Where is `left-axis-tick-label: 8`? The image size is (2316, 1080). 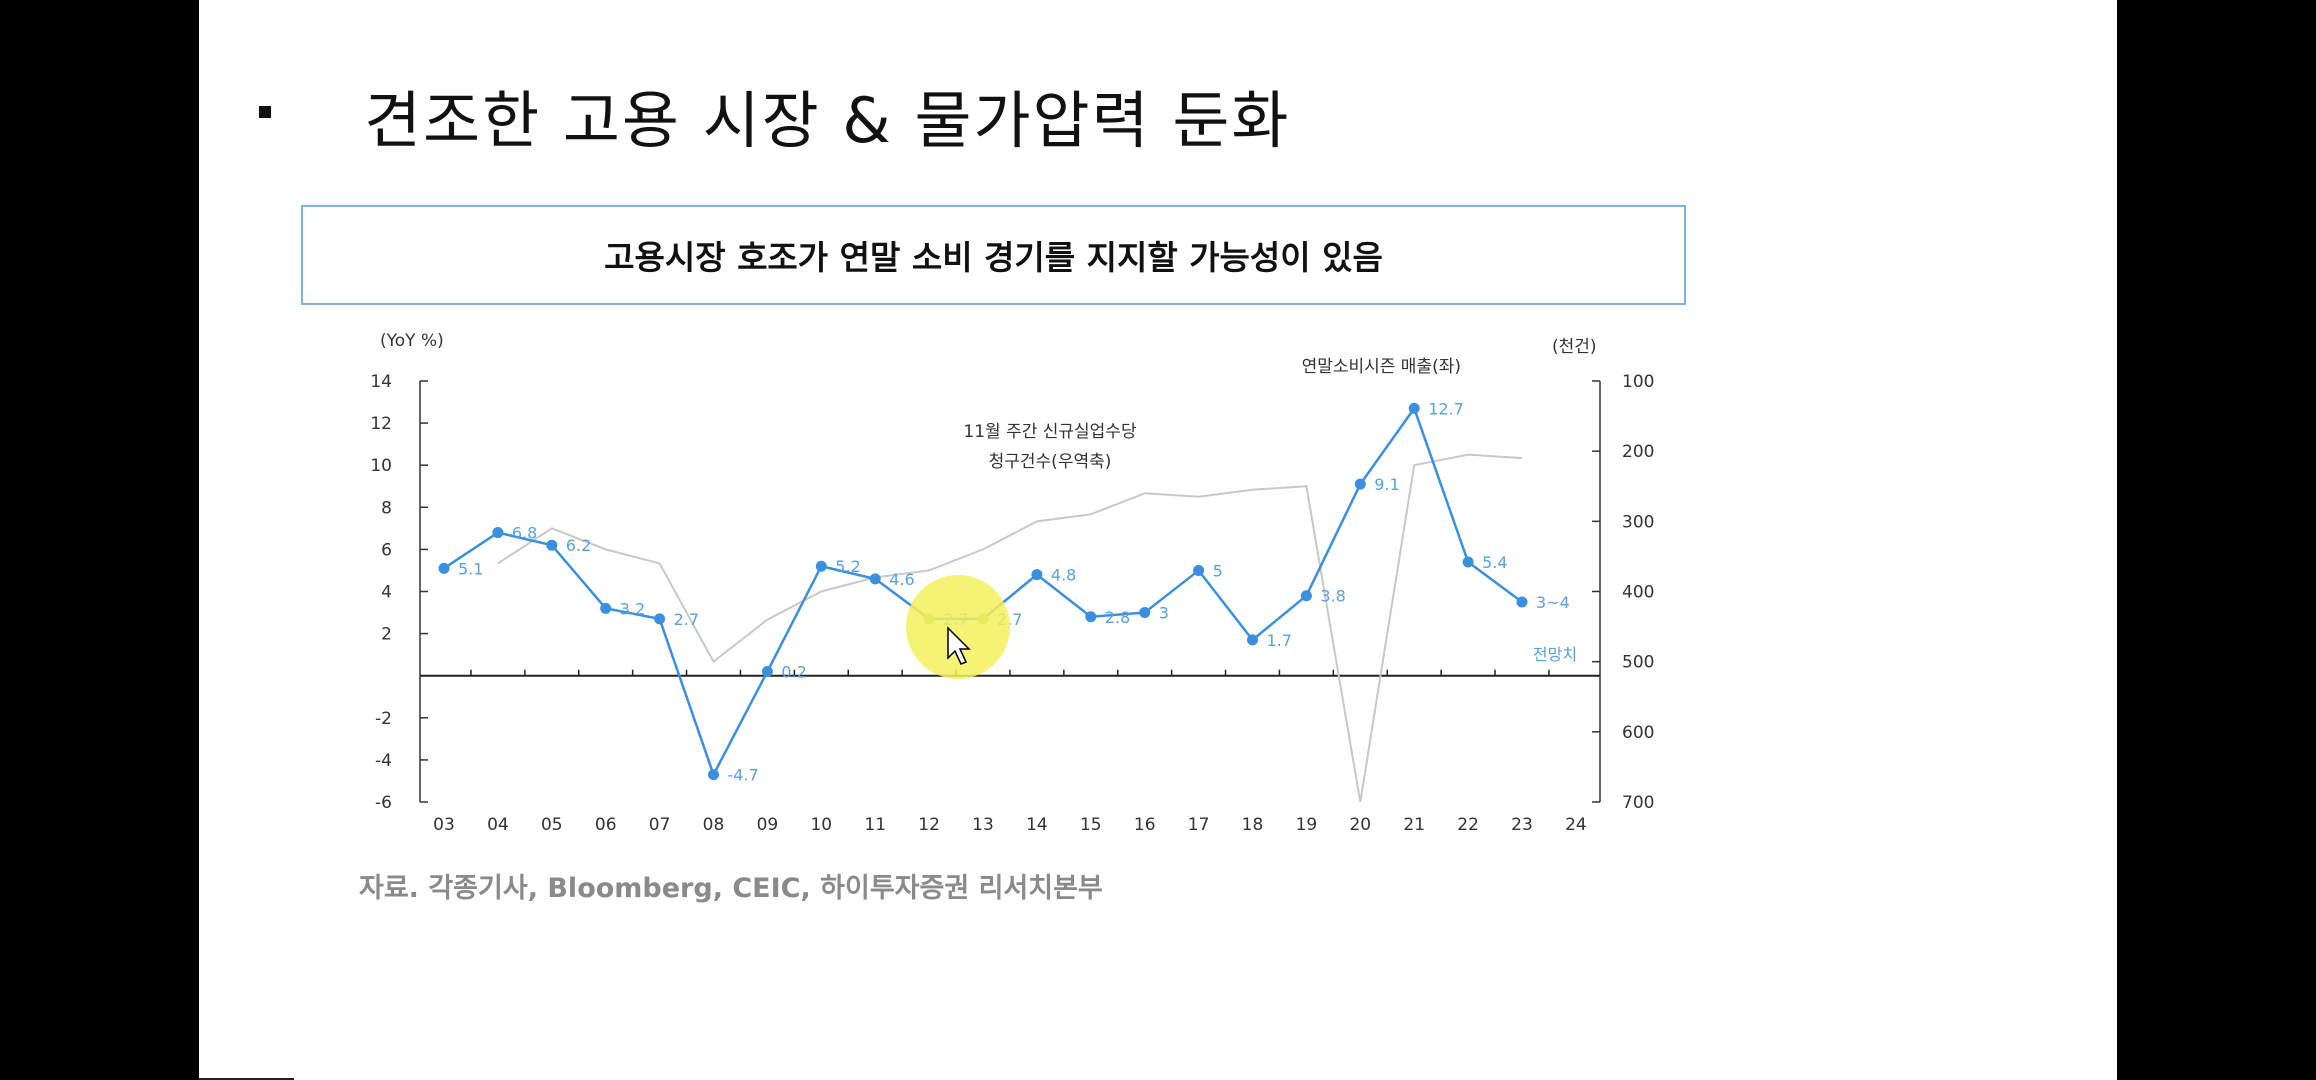
left-axis-tick-label: 8 is located at coordinates (386, 508).